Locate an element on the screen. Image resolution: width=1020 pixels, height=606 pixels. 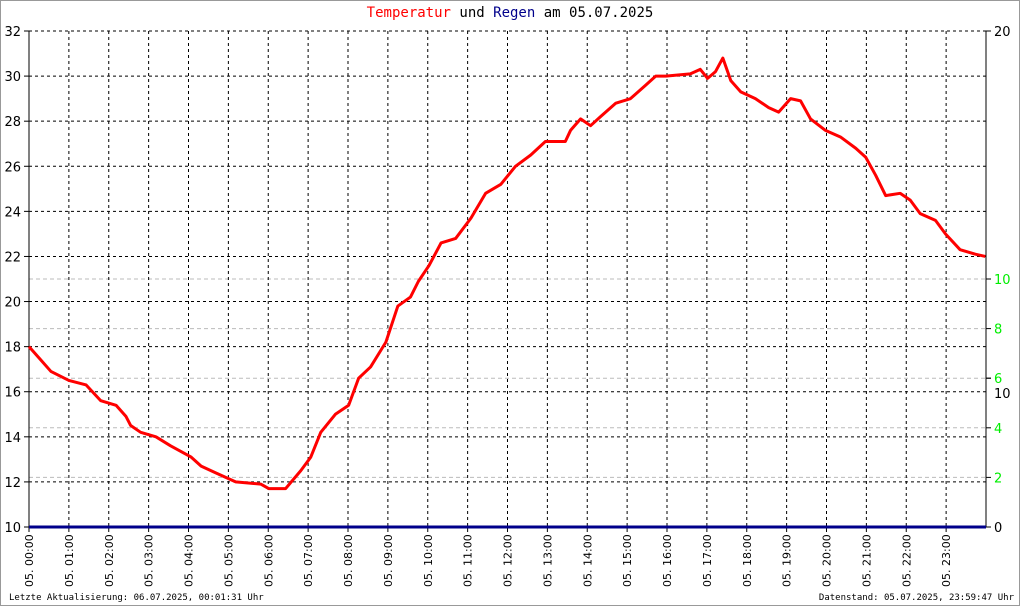
title-rain: Regen is located at coordinates (514, 13).